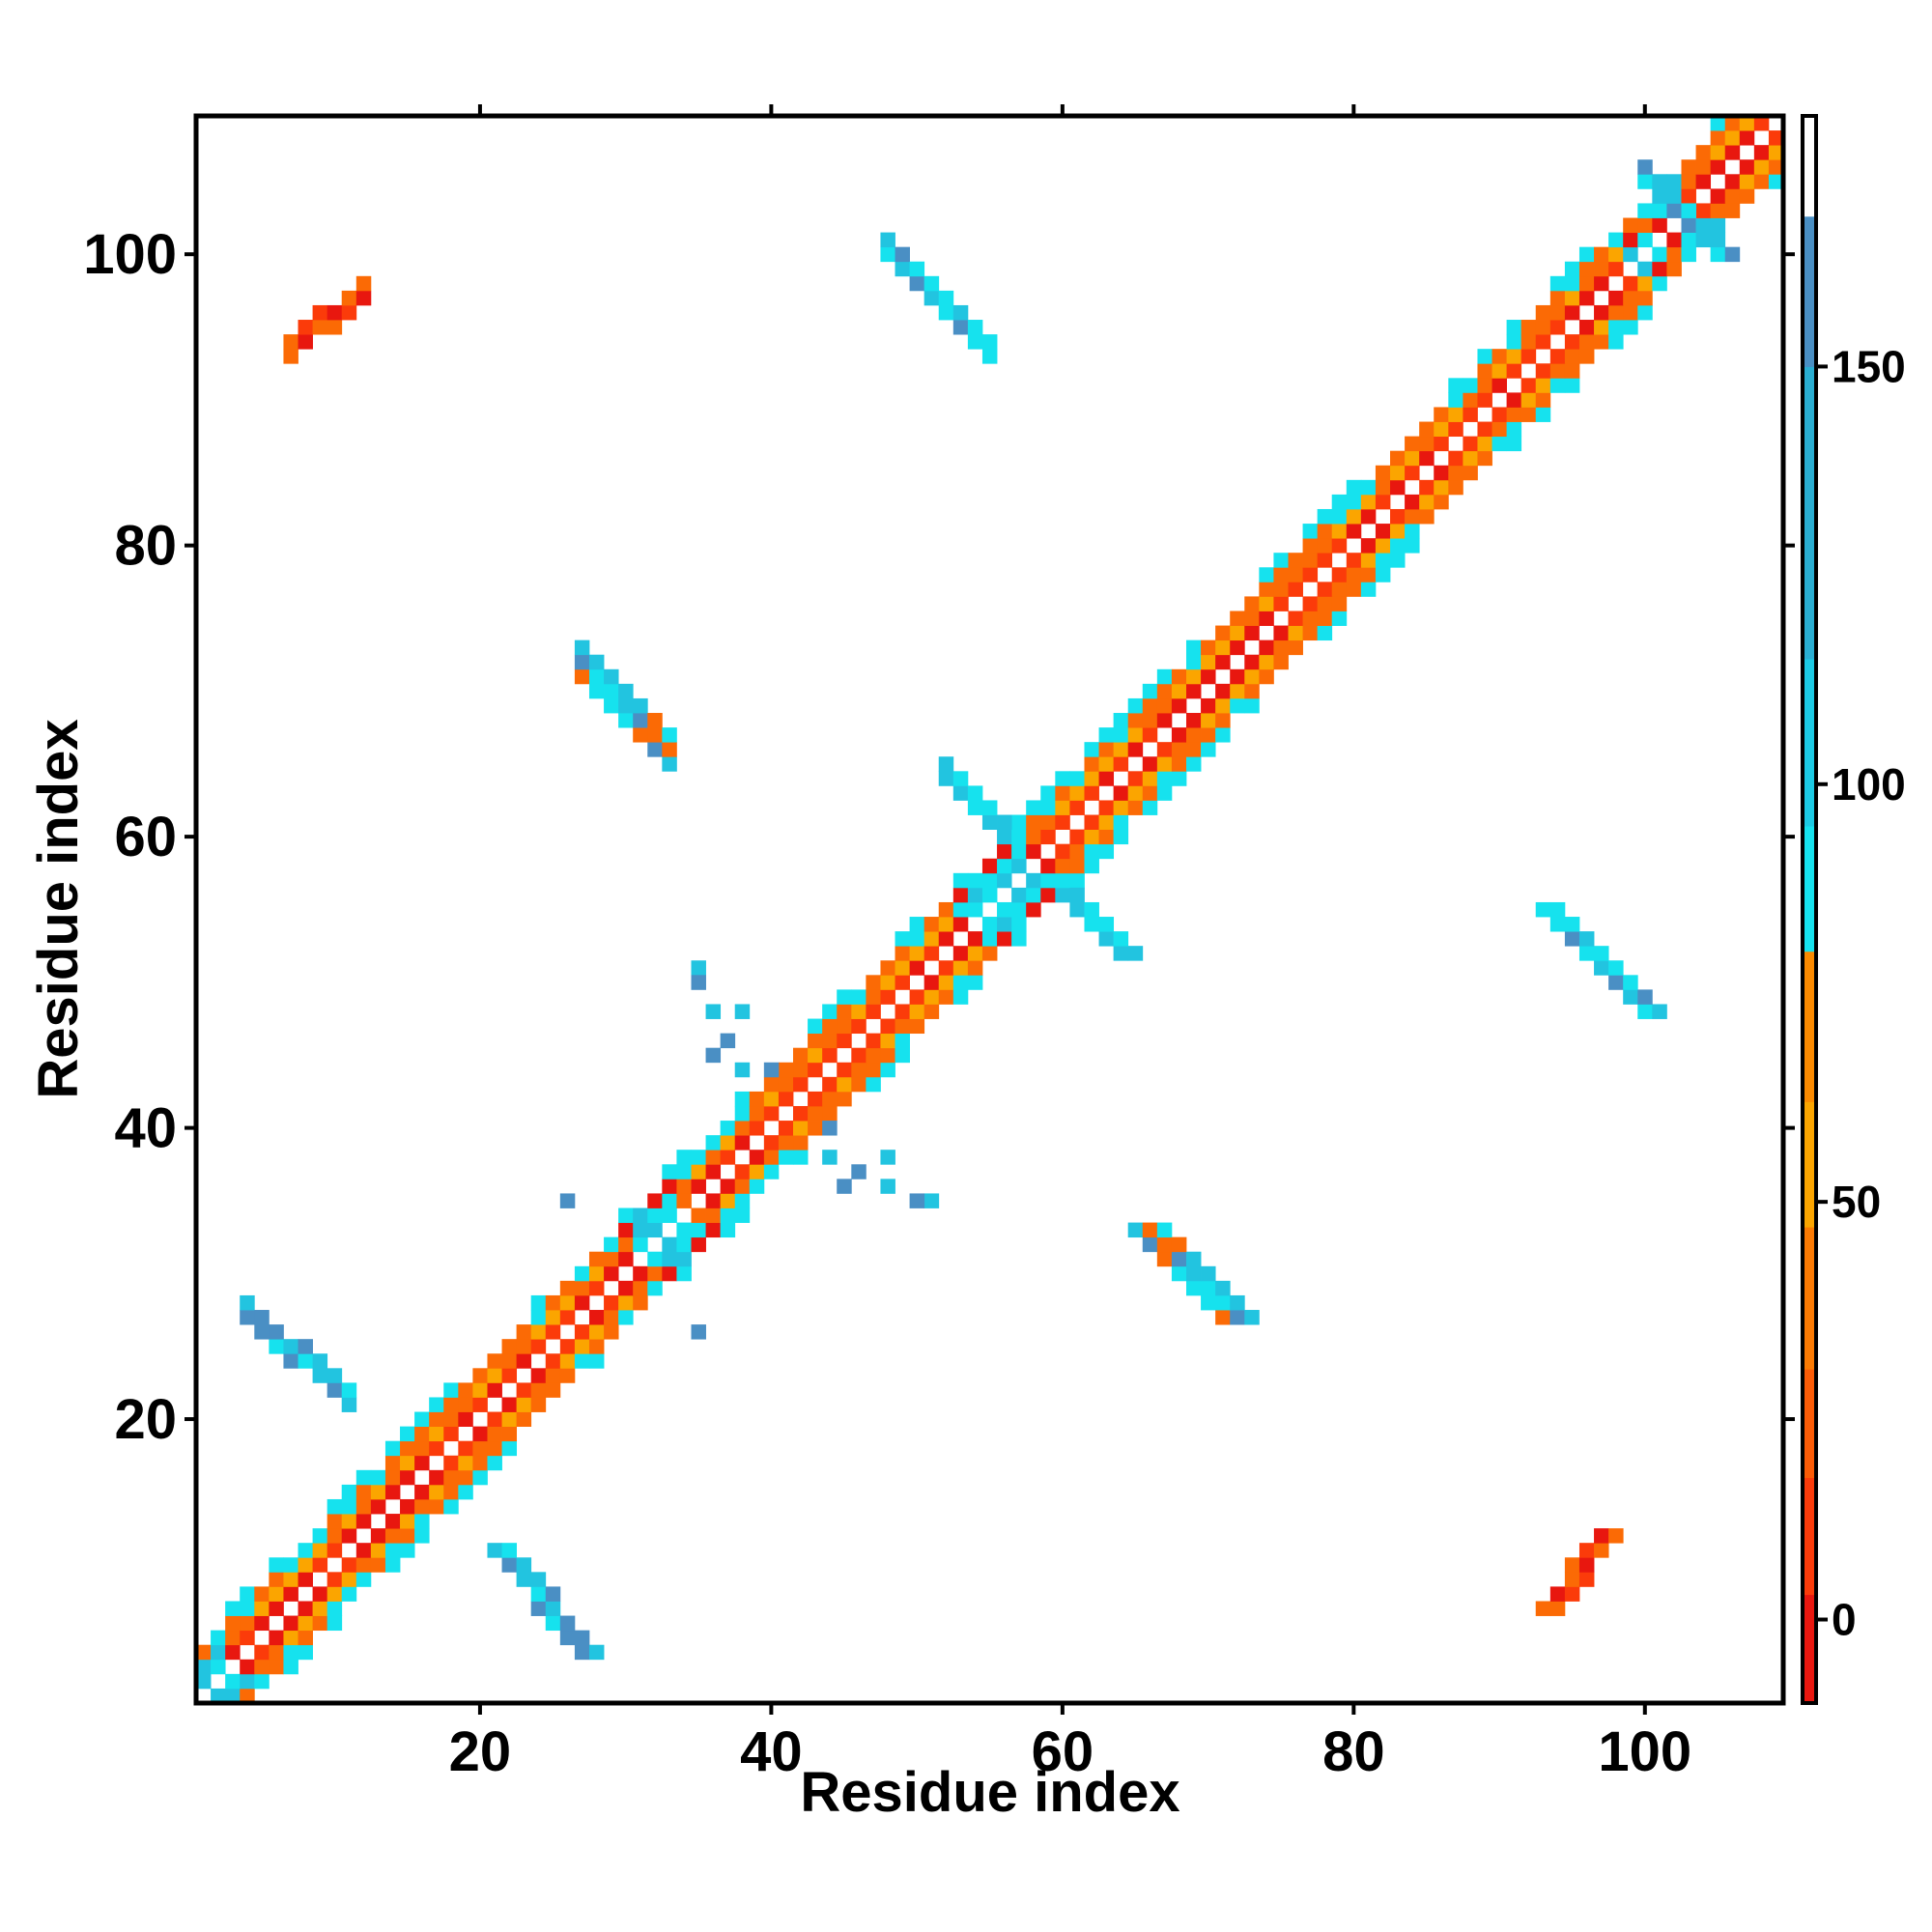 The image size is (1932, 1932). I want to click on colorbar-tick-label: 150, so click(1869, 366).